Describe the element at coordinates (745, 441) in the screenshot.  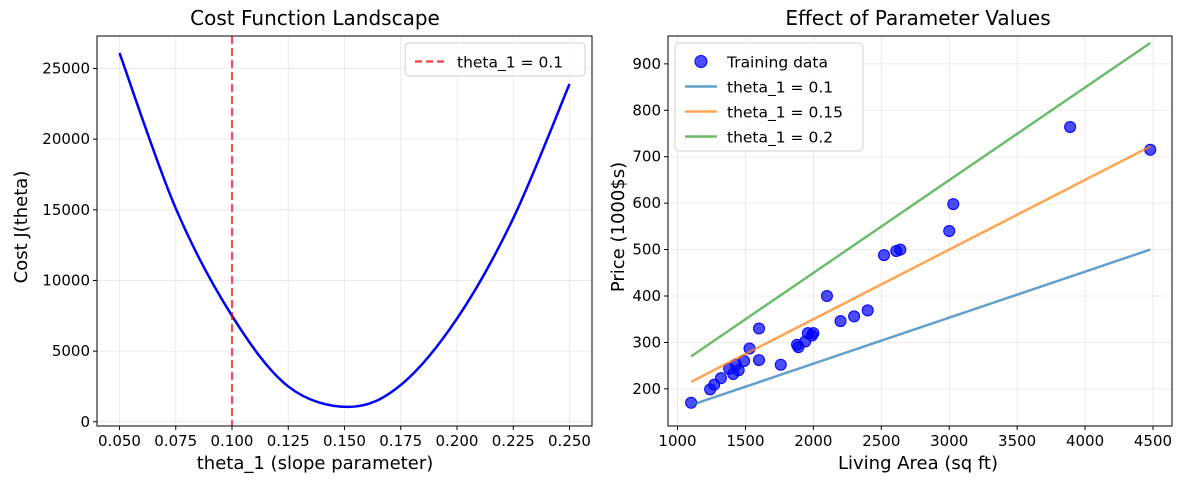
I see `x-tick-label: 1500` at that location.